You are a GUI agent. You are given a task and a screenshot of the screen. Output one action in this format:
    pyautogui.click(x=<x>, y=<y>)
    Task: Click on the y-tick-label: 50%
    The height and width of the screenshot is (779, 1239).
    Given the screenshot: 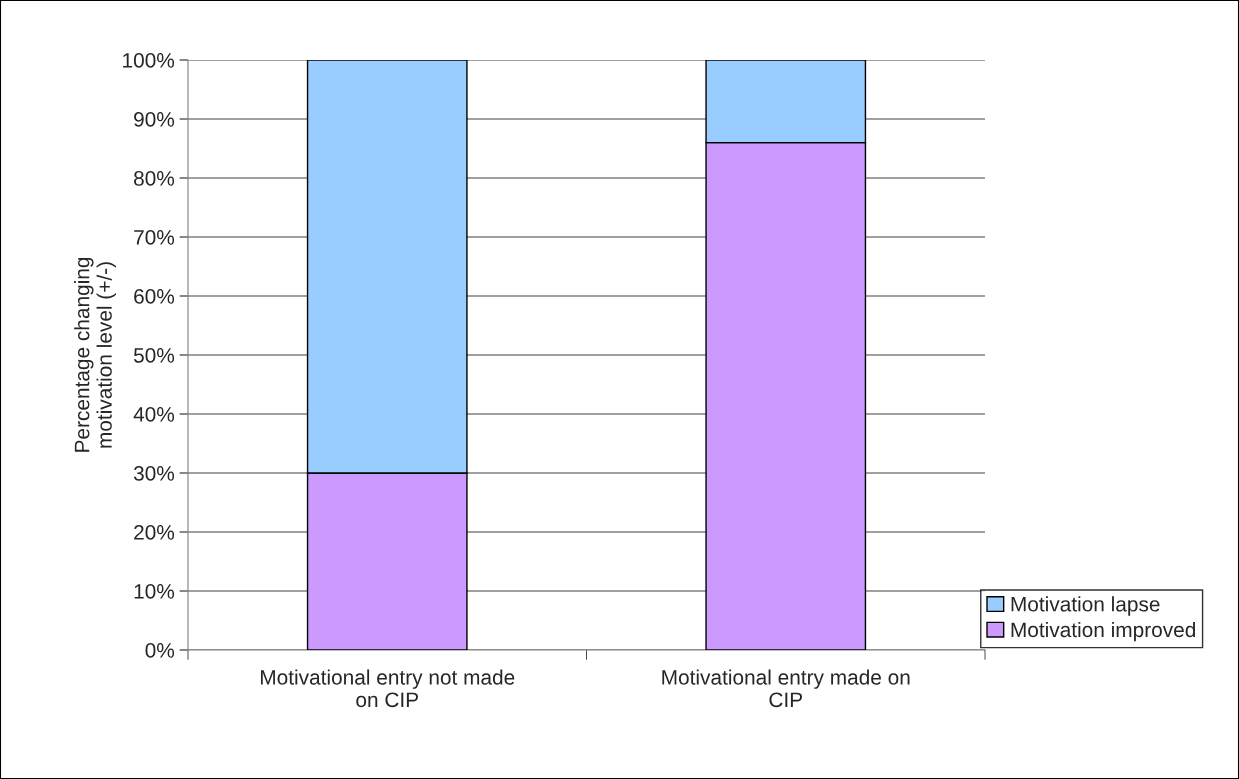 What is the action you would take?
    pyautogui.click(x=154, y=355)
    